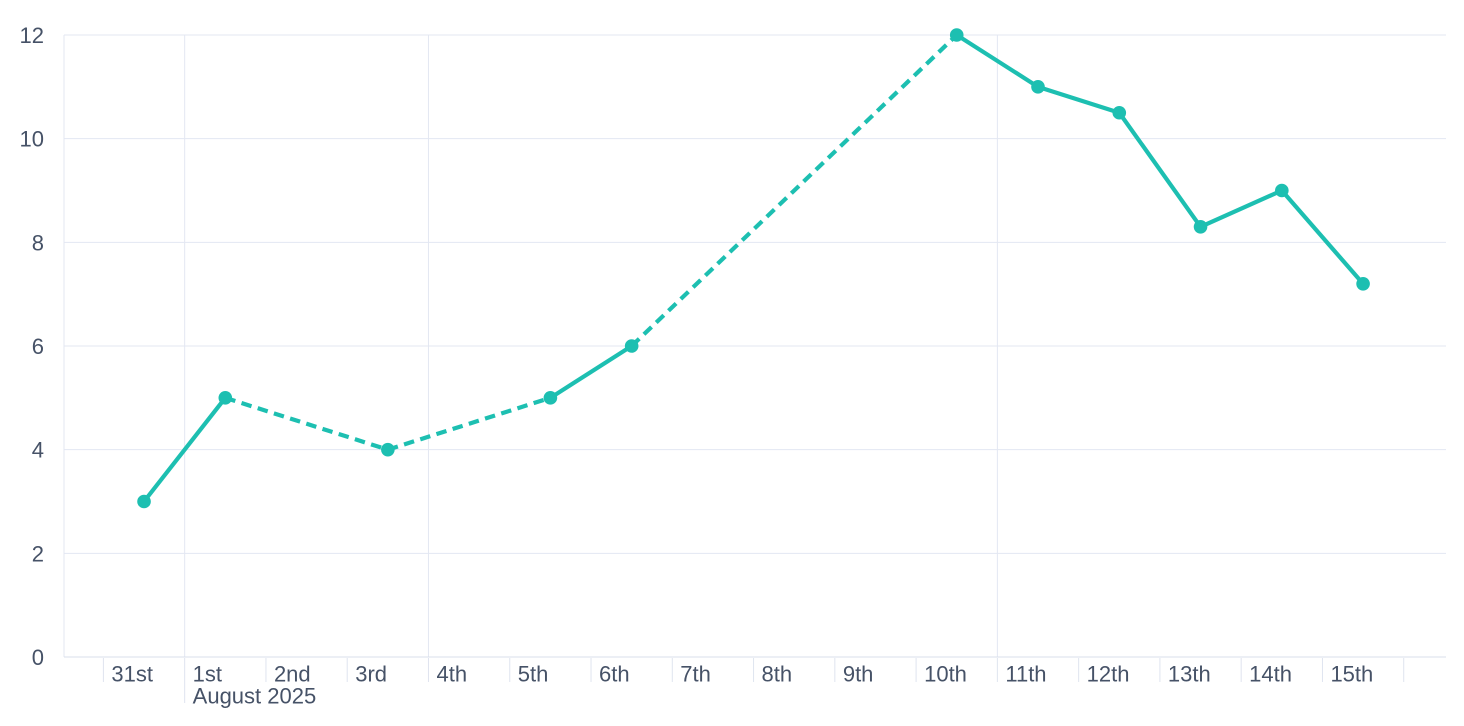  I want to click on x-axis-label: 6th, so click(614, 674).